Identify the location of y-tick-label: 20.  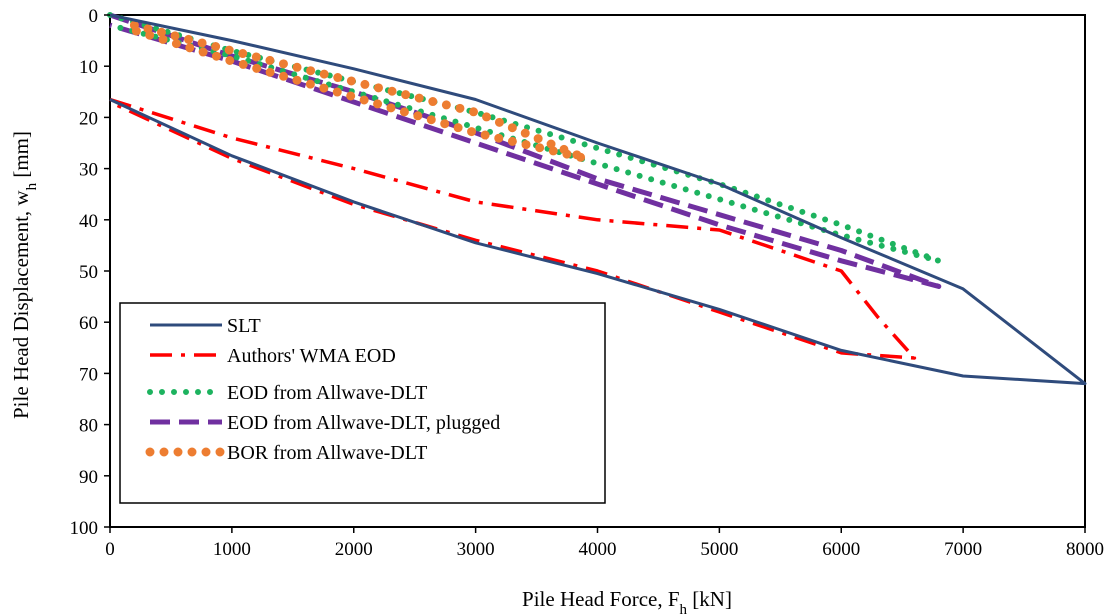
(88, 118).